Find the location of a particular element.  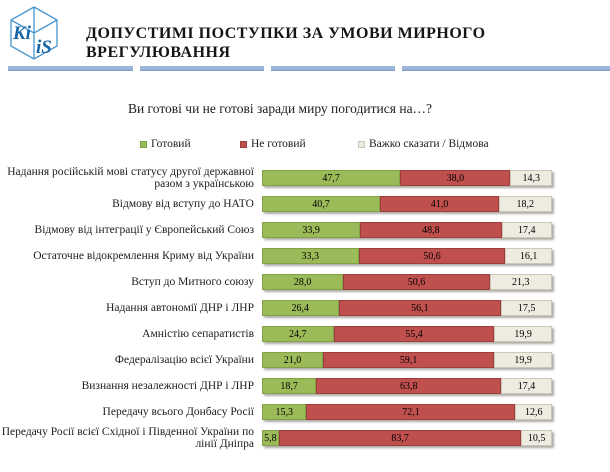

bar-segment: 56,1 is located at coordinates (420, 308).